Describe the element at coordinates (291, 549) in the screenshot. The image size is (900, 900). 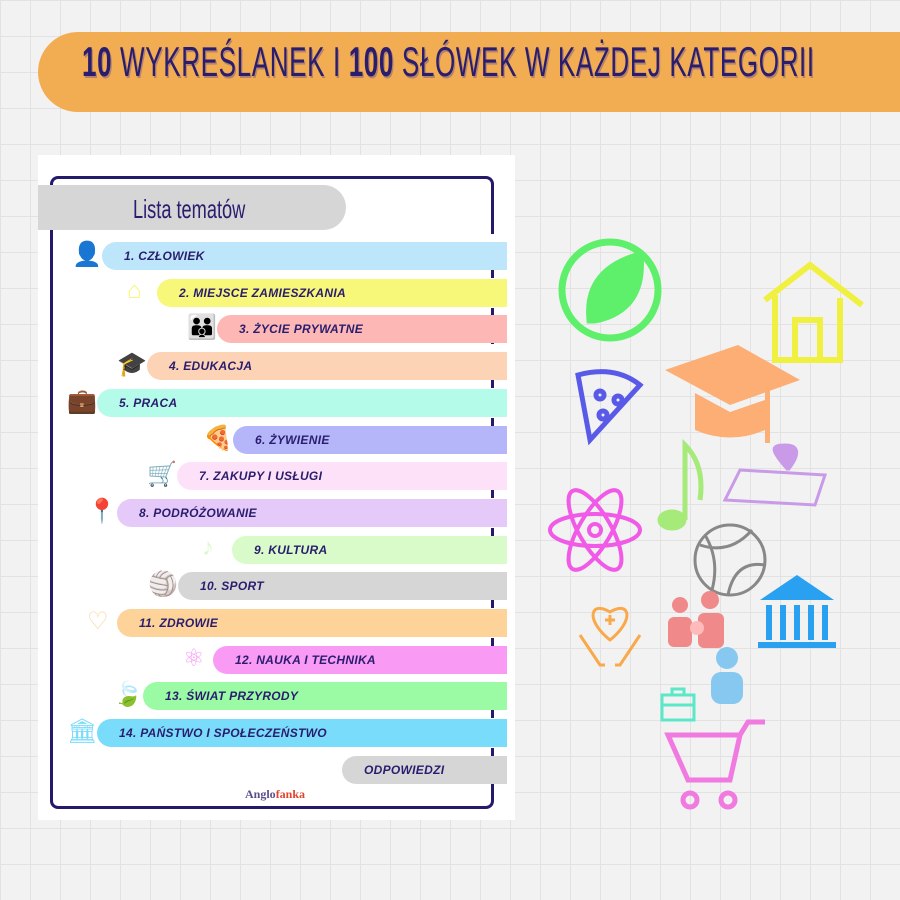
I see `topic-label: 9. KULTURA` at that location.